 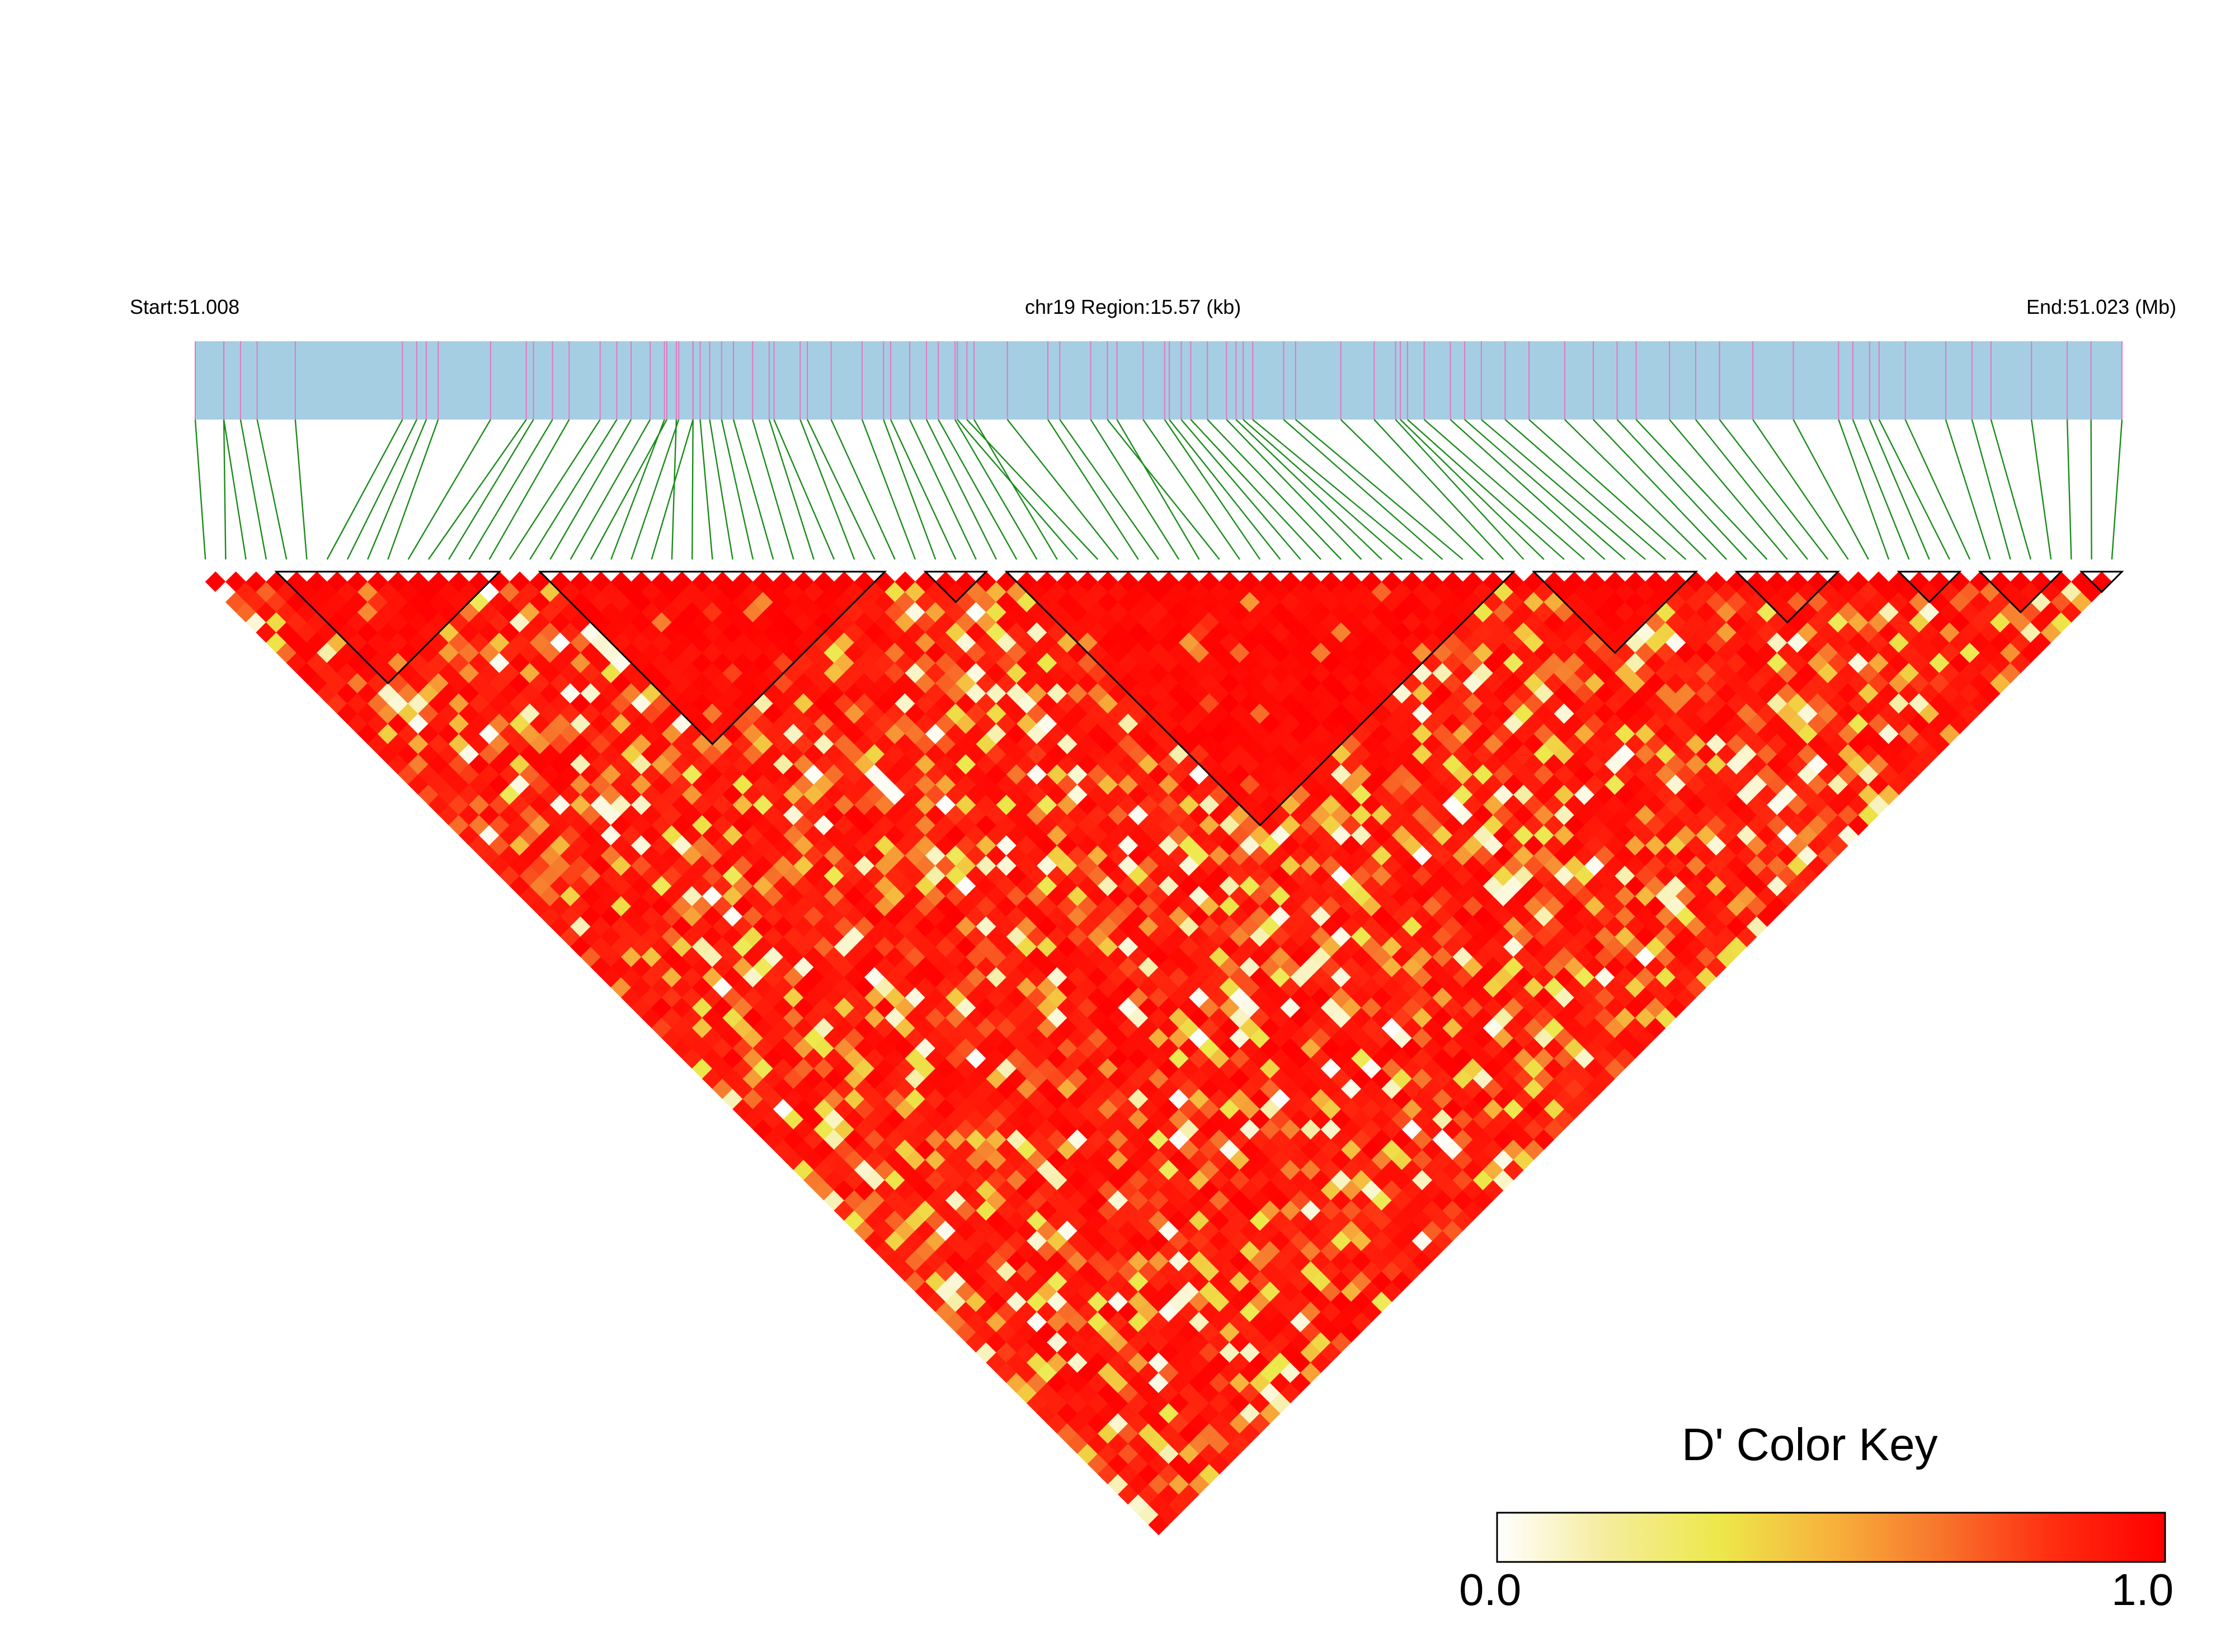 I want to click on snp-connector-lines, so click(x=1158, y=490).